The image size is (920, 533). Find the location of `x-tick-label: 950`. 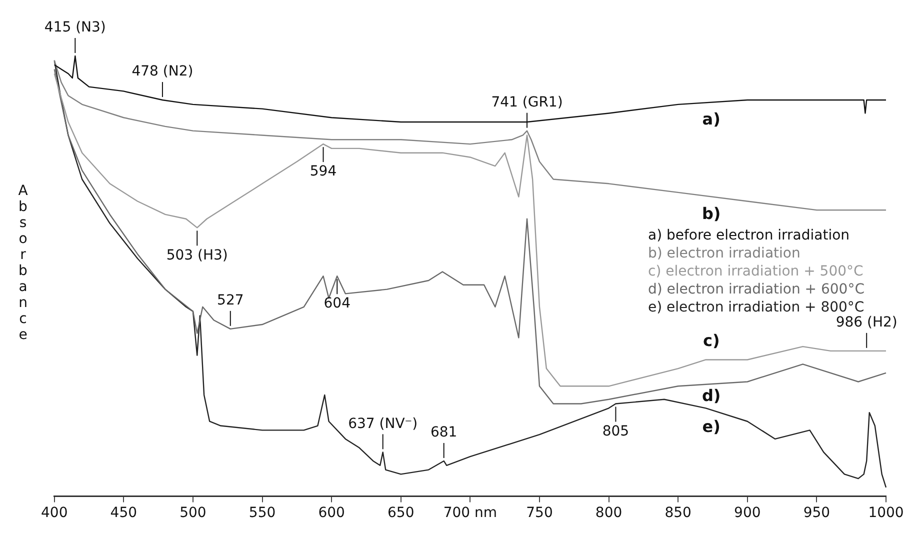

x-tick-label: 950 is located at coordinates (816, 513).